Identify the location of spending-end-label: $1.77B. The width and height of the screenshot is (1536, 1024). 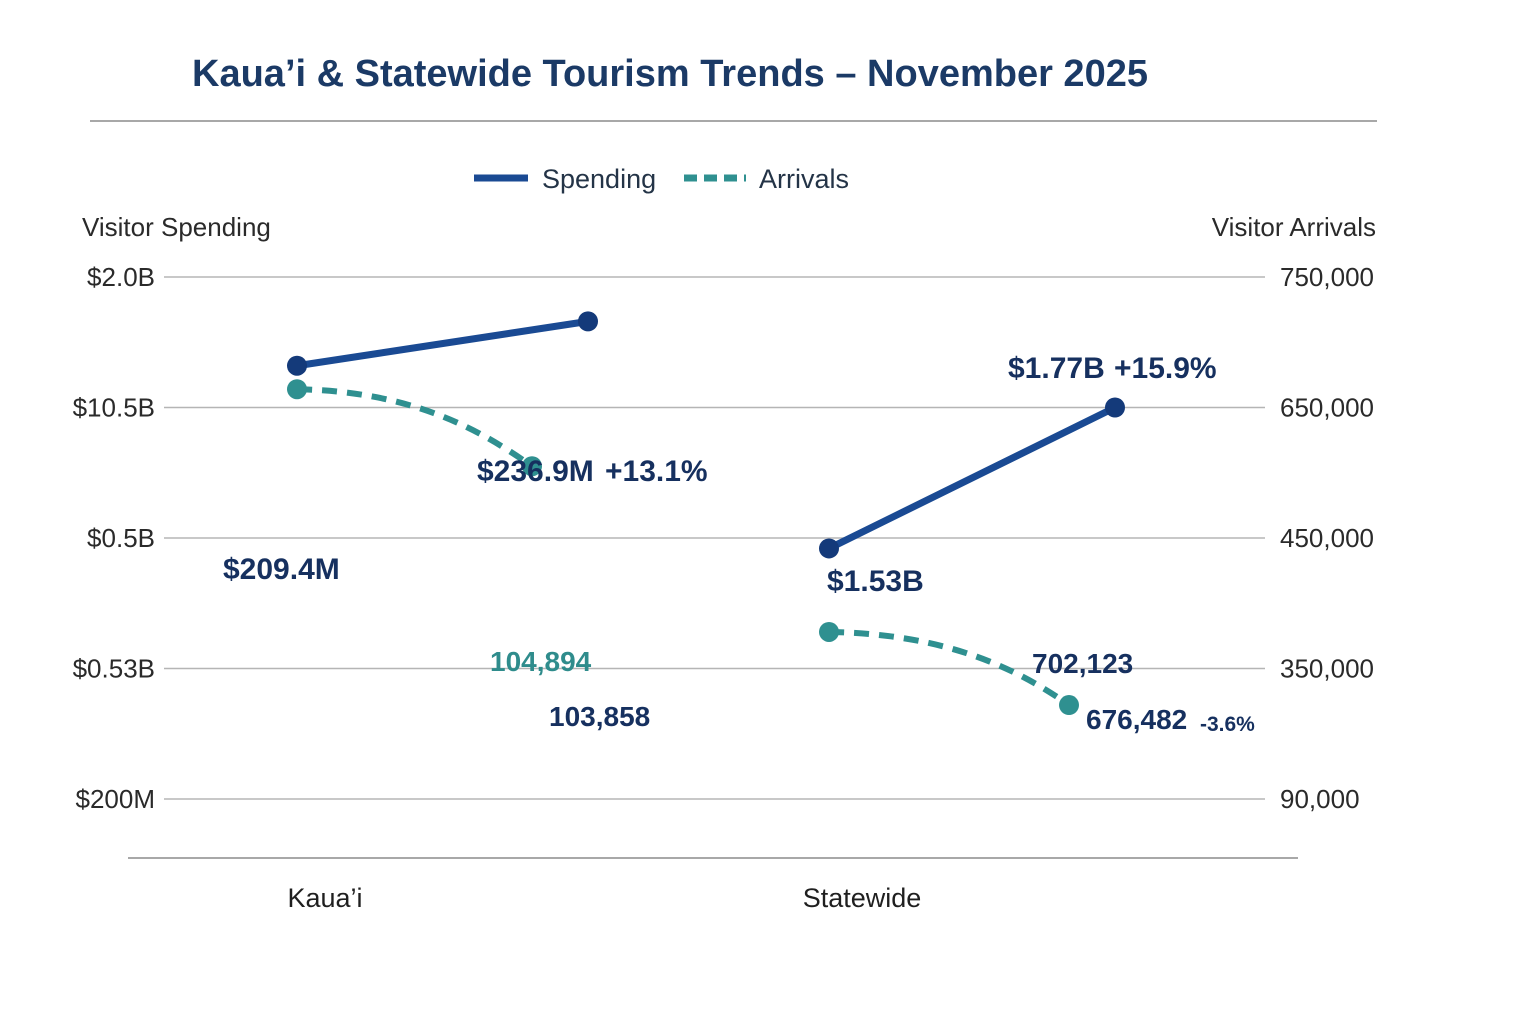
(1056, 368).